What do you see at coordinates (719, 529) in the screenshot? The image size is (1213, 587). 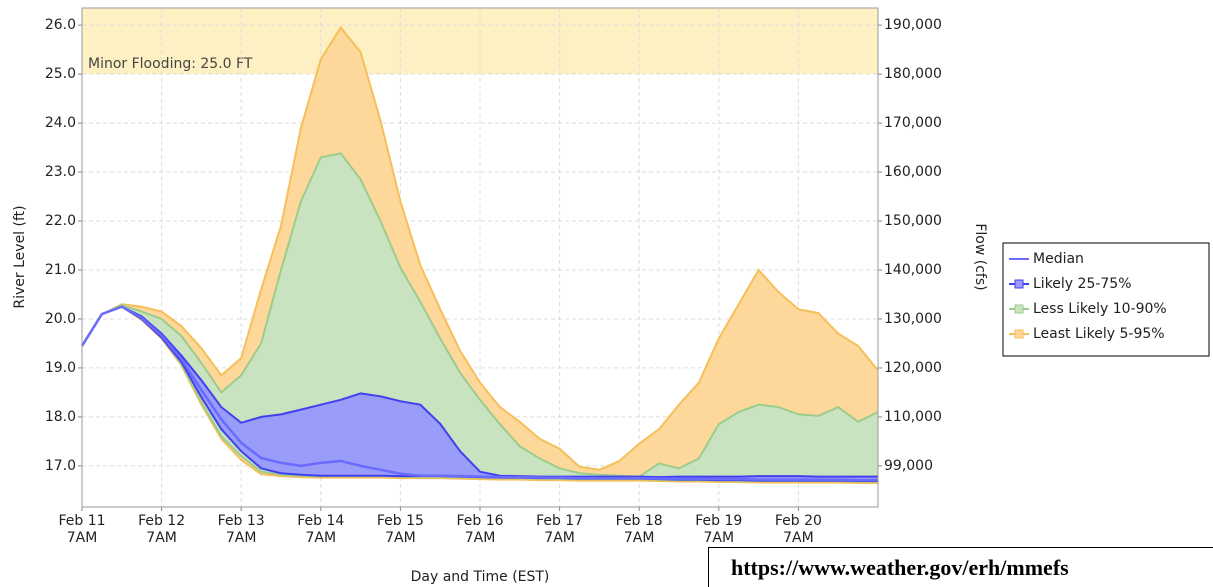 I see `x-tick-label: Feb 19 7AM` at bounding box center [719, 529].